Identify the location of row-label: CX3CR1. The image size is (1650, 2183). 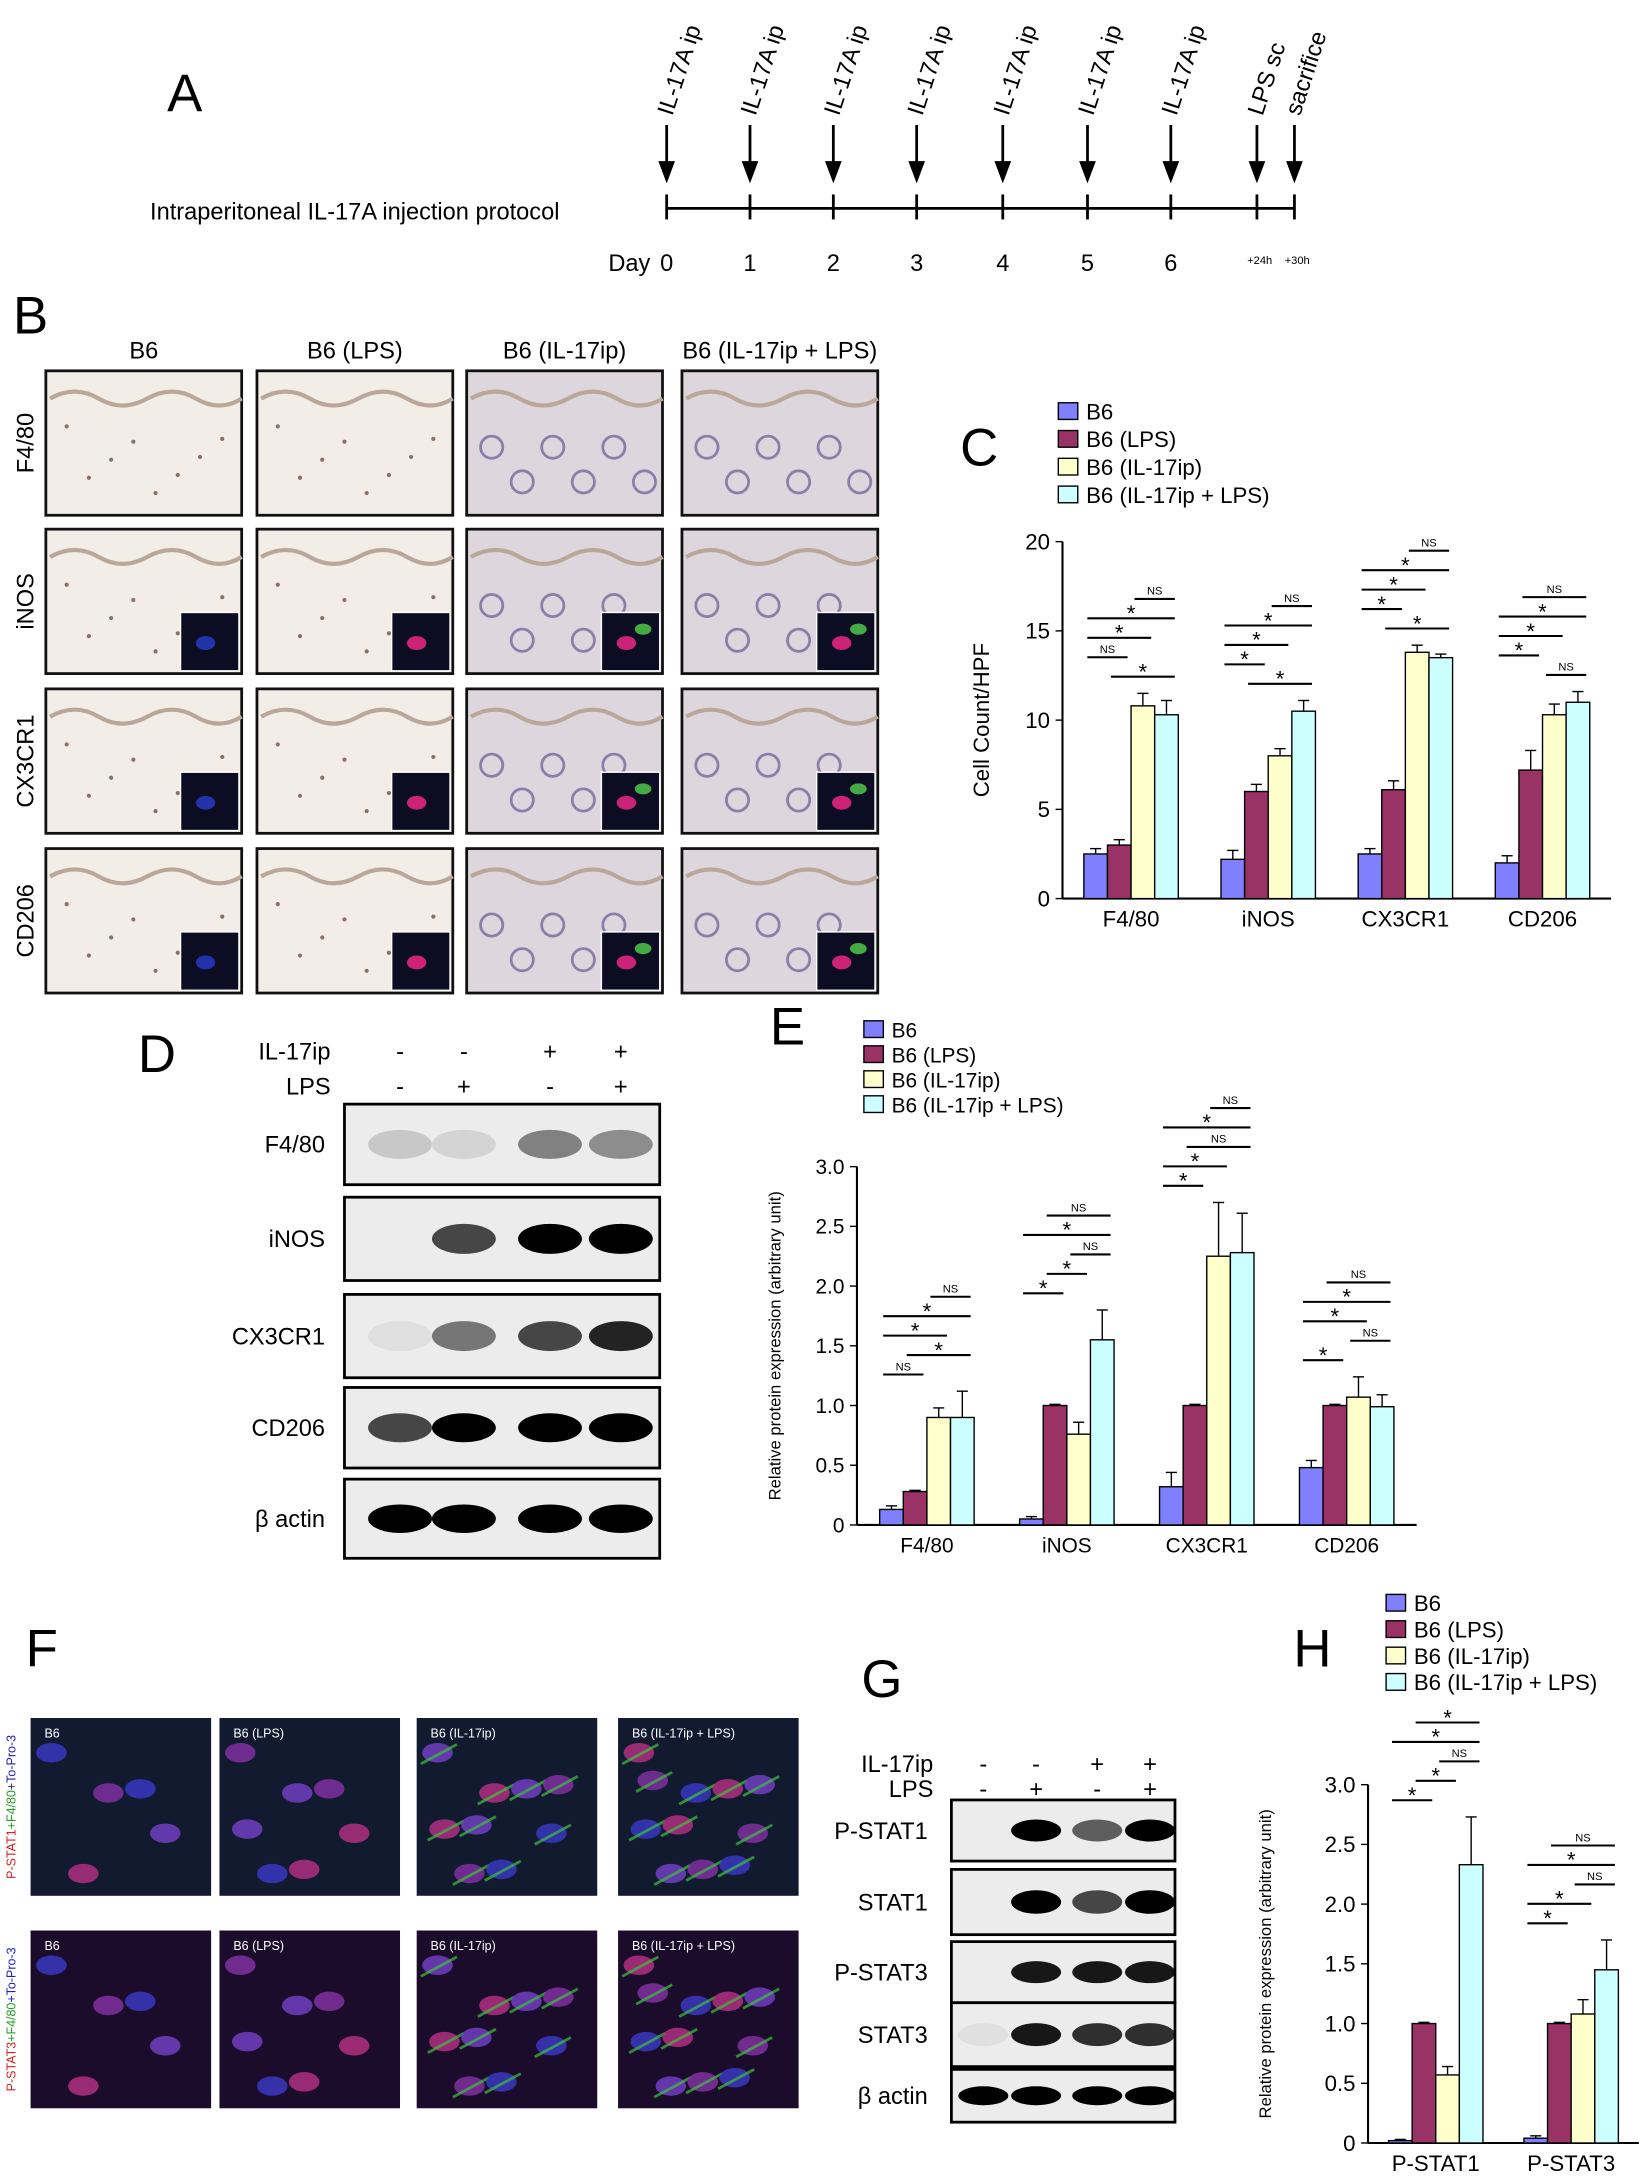
(26, 761).